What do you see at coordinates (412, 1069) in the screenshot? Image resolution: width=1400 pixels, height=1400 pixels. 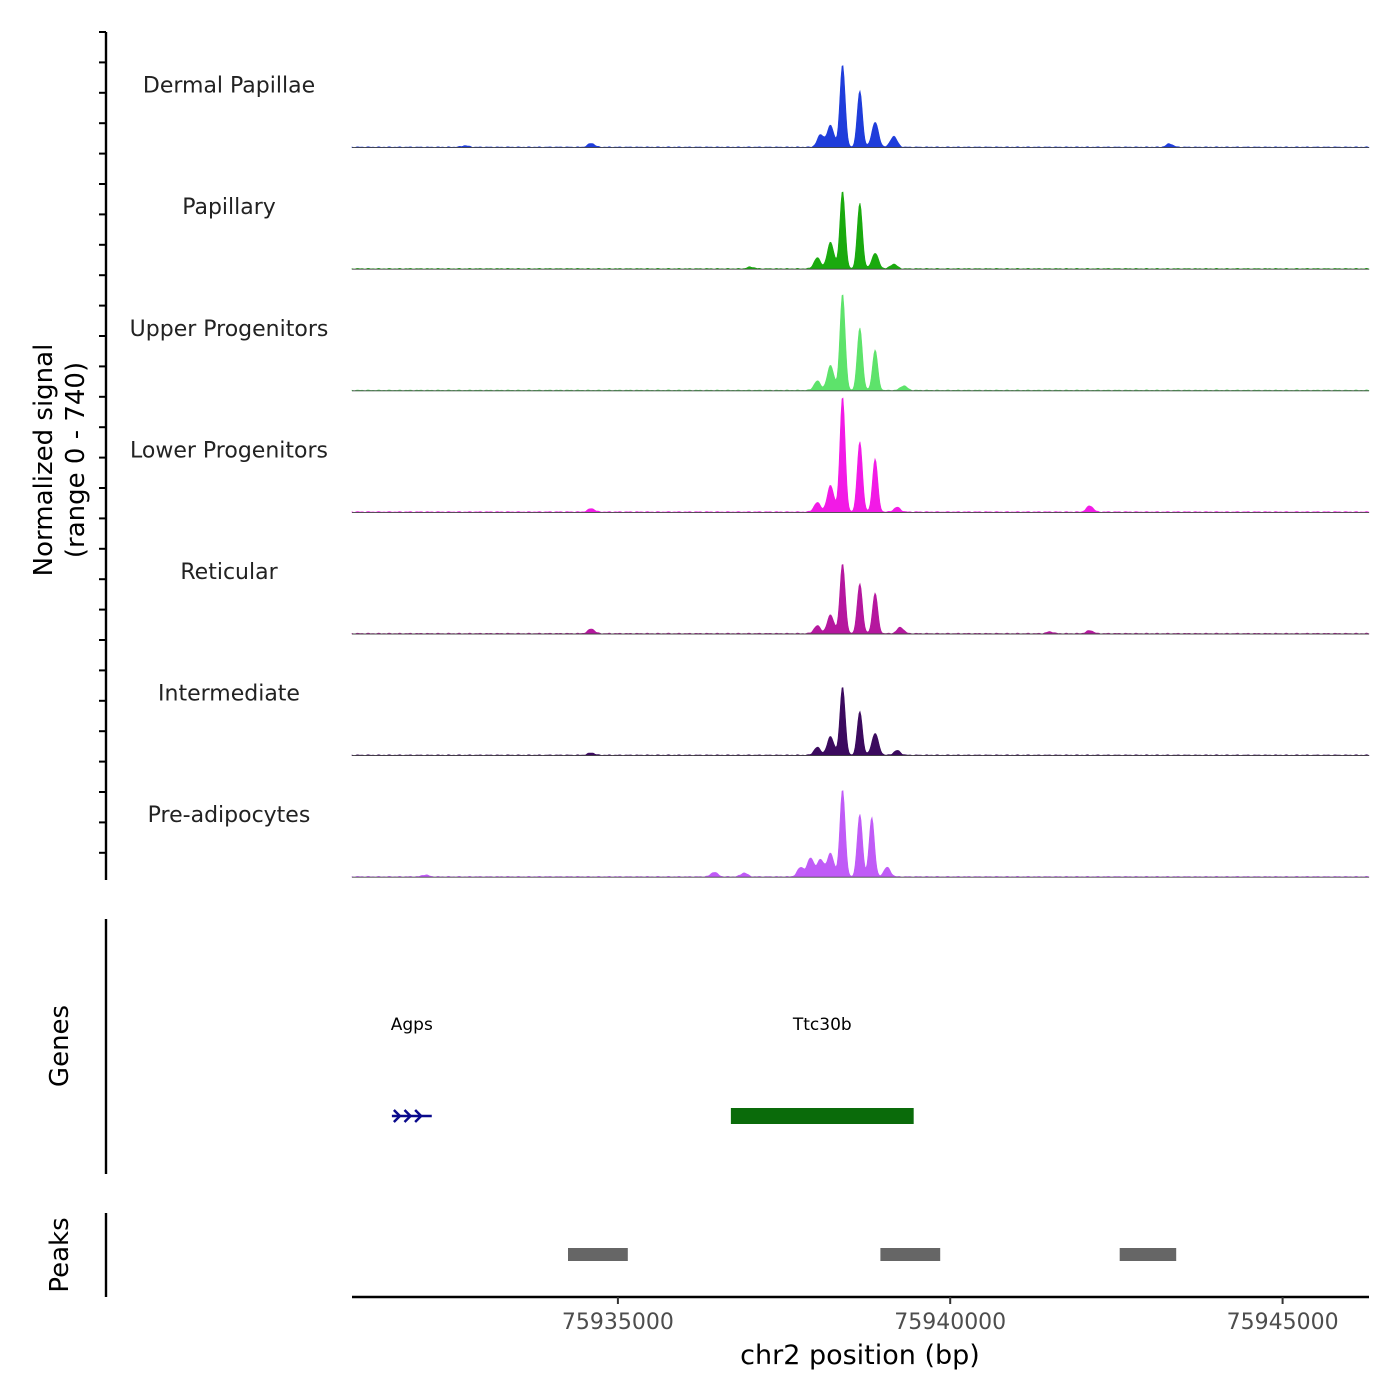 I see `gene-agps: Agps` at bounding box center [412, 1069].